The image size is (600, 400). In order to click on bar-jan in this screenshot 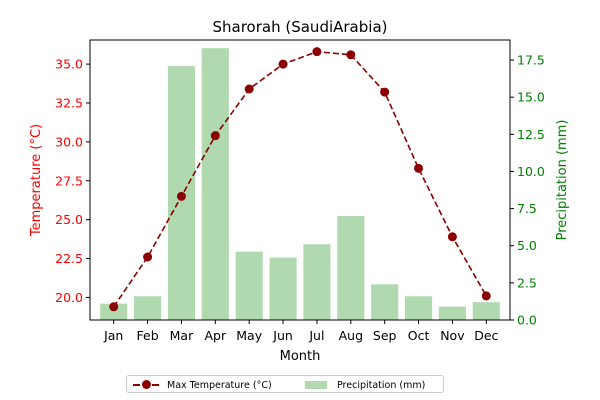, I will do `click(114, 311)`.